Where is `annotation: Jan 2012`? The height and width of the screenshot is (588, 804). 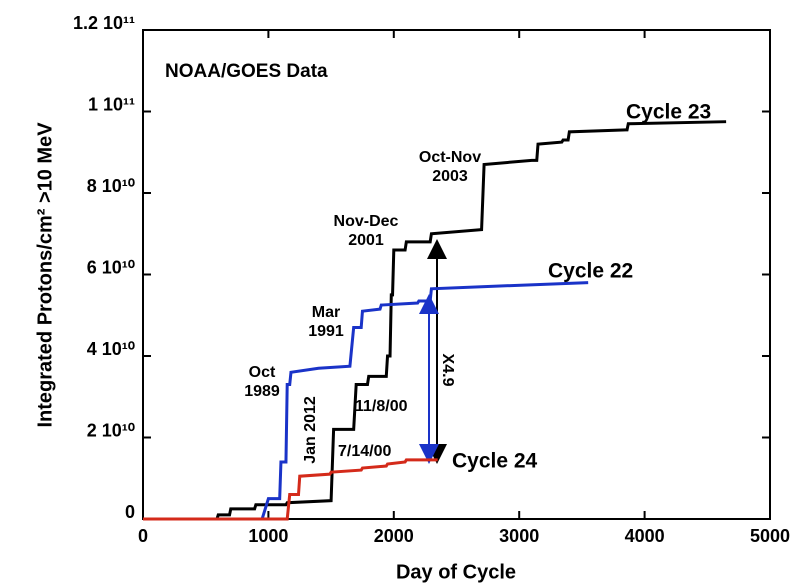 annotation: Jan 2012 is located at coordinates (310, 430).